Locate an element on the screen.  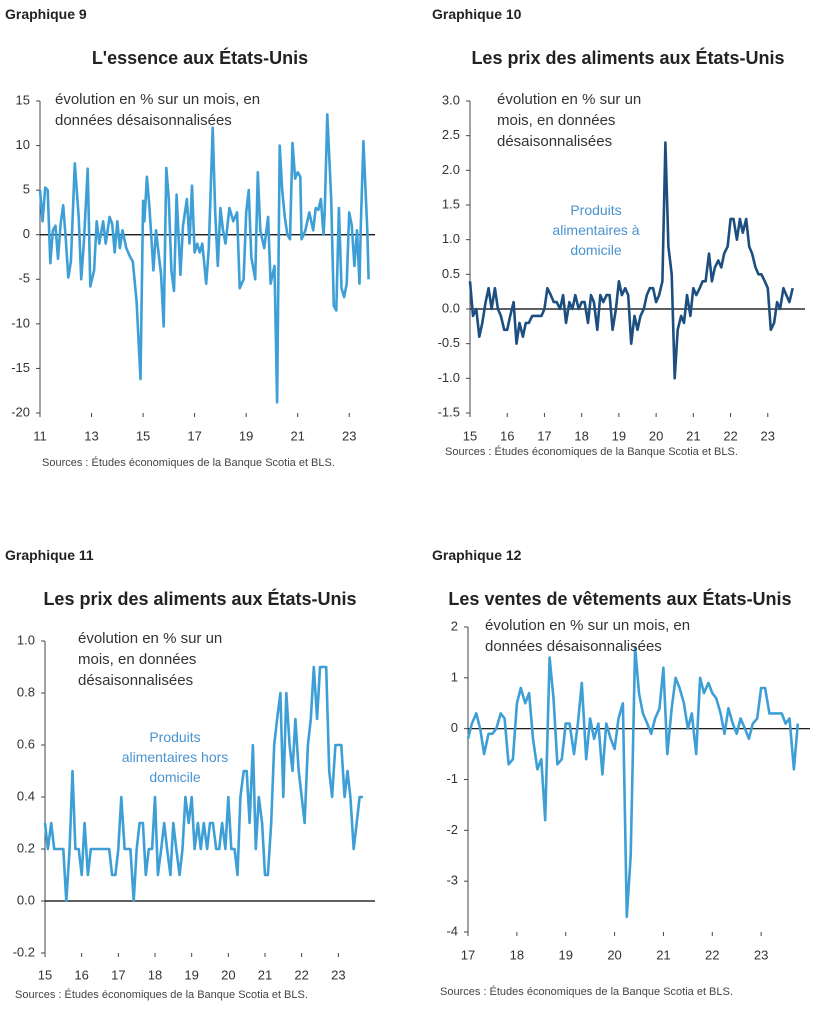
series-label: Produits alimentaires à domicile is located at coordinates (596, 230).